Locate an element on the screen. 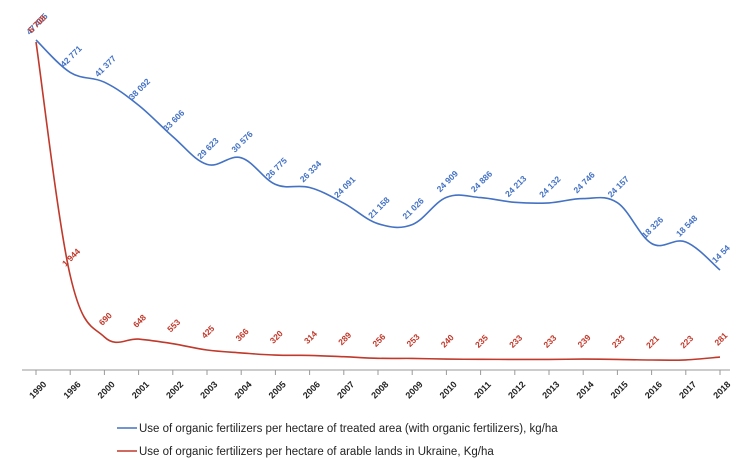 Image resolution: width=737 pixels, height=458 pixels. series-1-data-label: 24 091 is located at coordinates (345, 187).